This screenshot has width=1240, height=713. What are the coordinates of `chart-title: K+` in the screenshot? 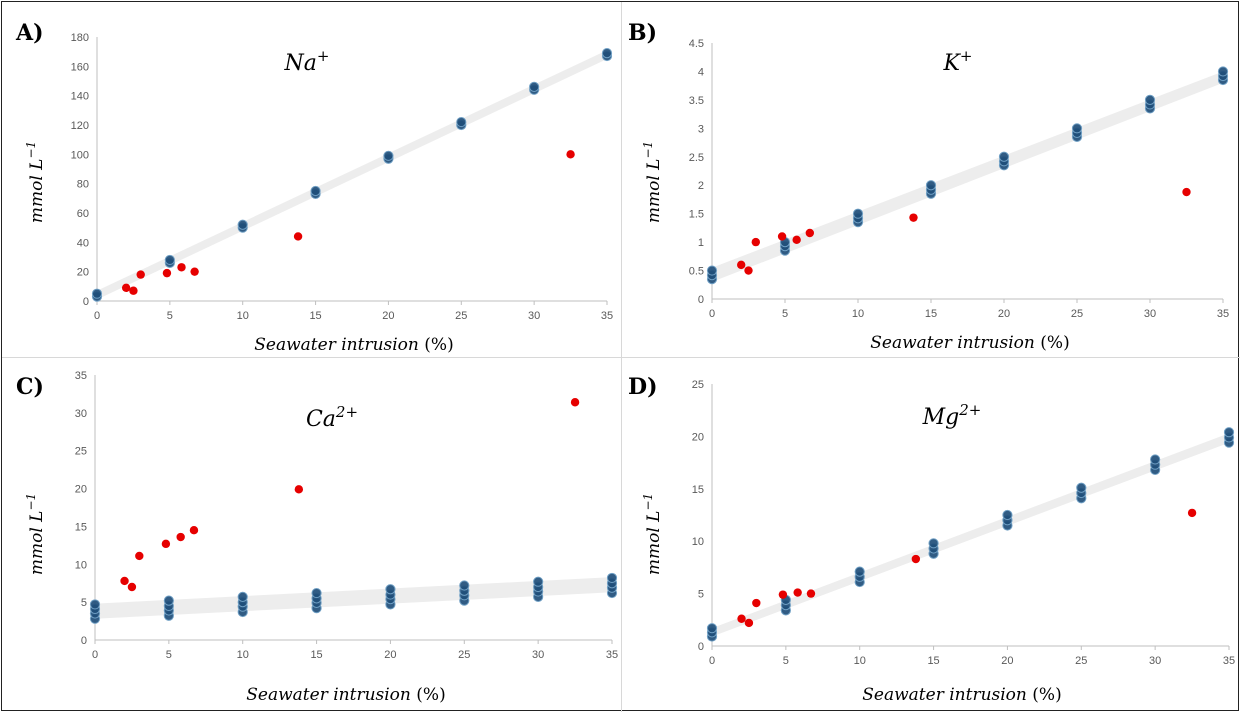 It's located at (957, 61).